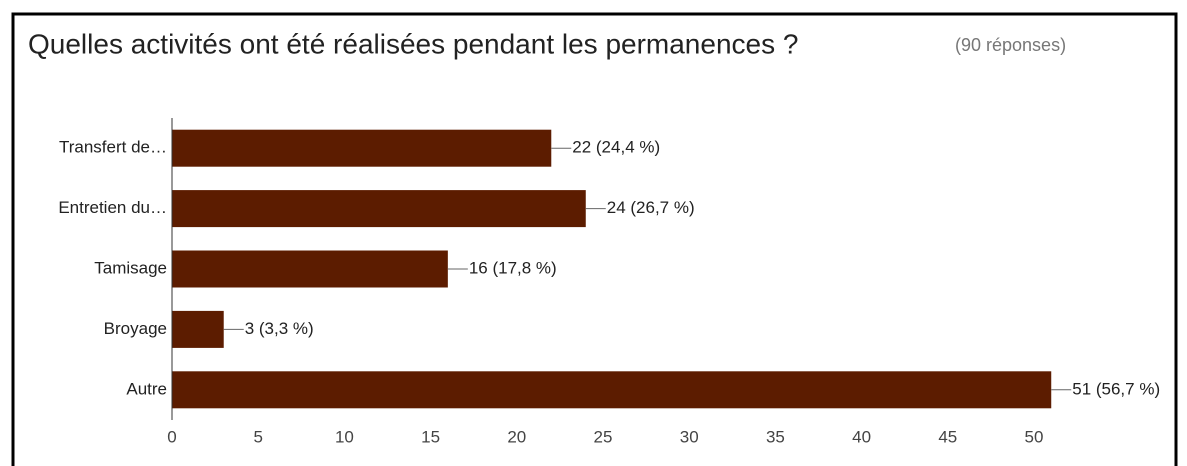  Describe the element at coordinates (861, 436) in the screenshot. I see `x-tick-label: 40` at that location.